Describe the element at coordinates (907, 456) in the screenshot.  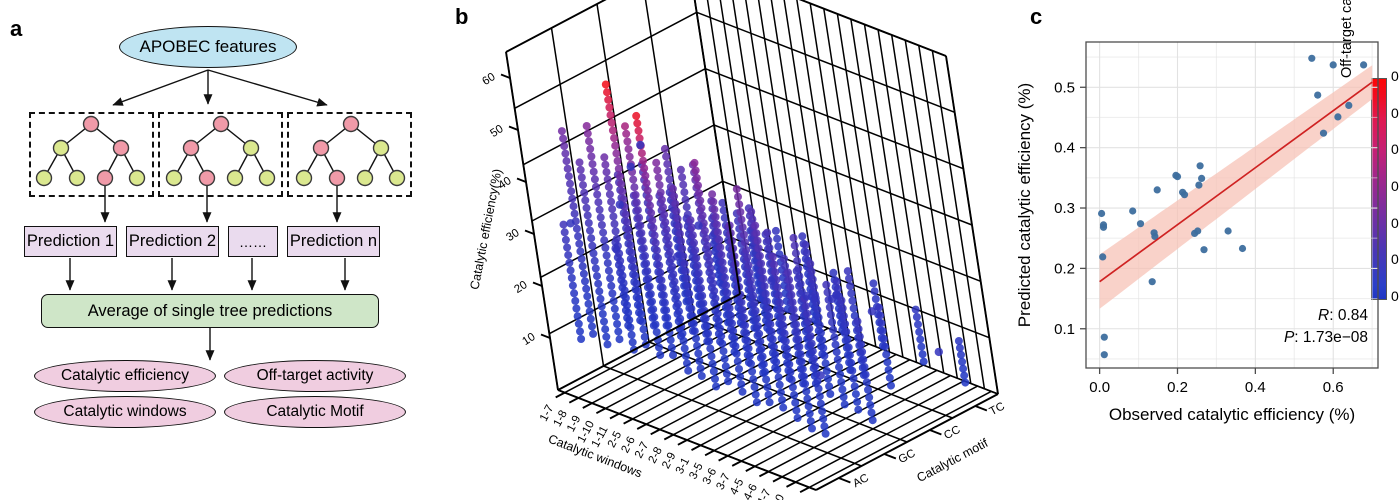
I see `svg-text: GC` at that location.